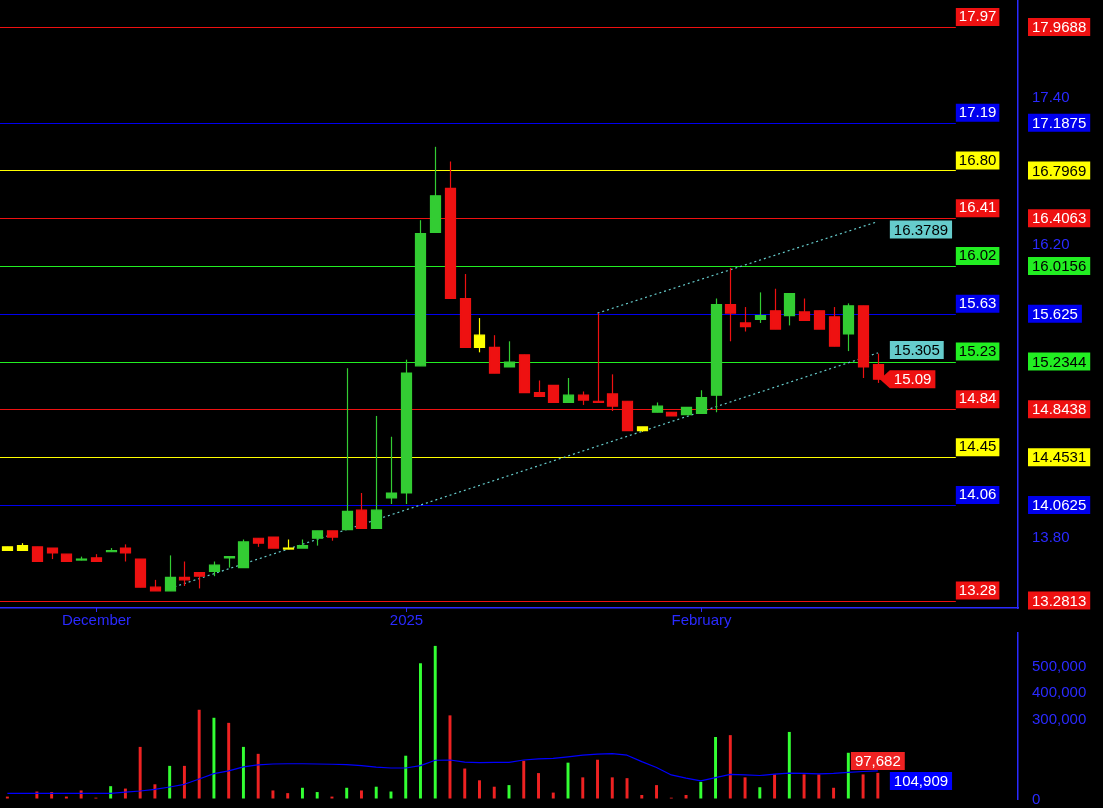  Describe the element at coordinates (1051, 96) in the screenshot. I see `y-tick-label: 17.40` at that location.